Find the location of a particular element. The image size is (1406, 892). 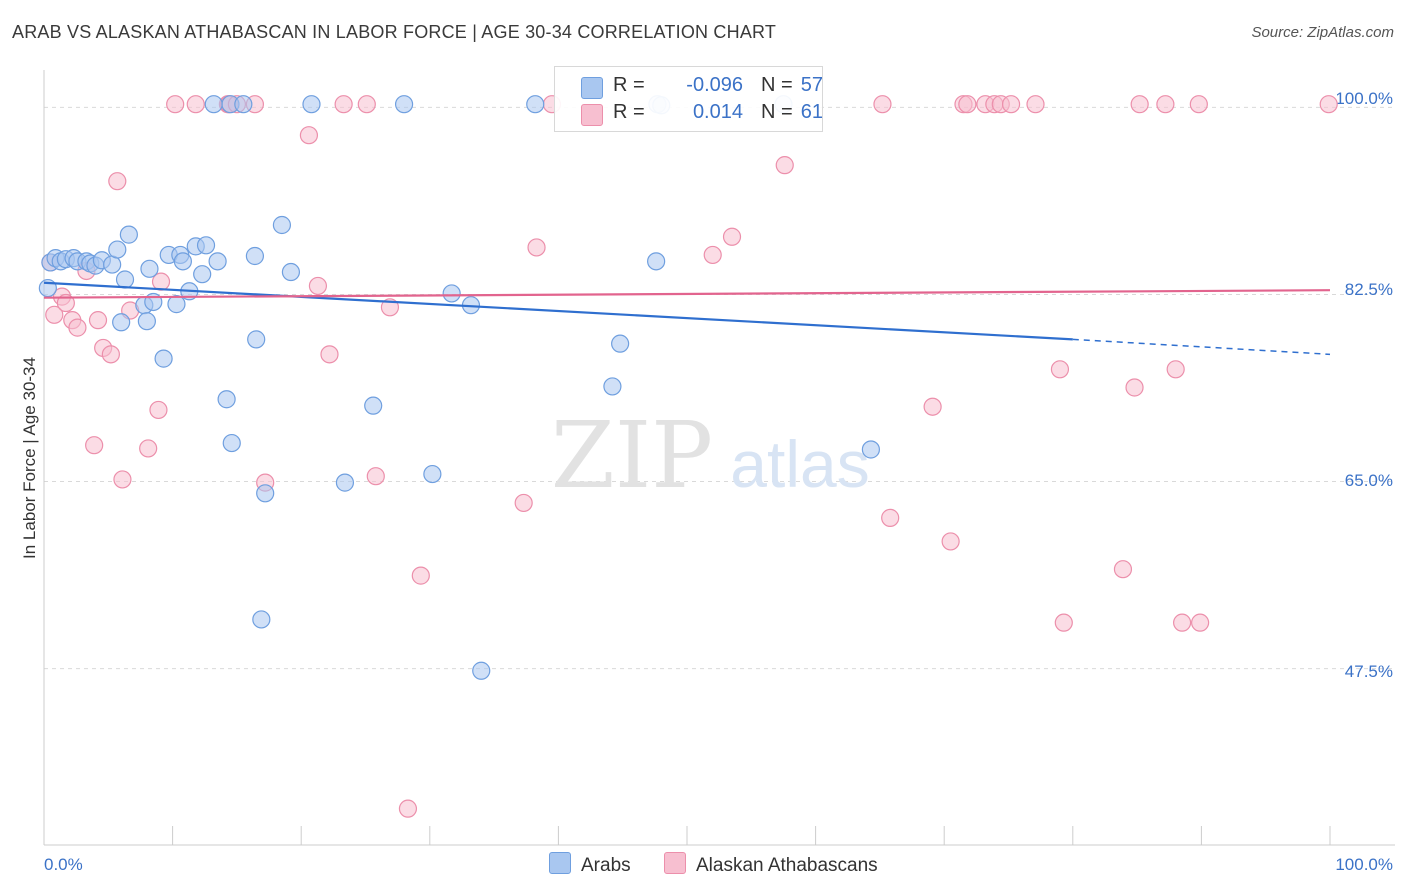

x-tick-label-right: 100.0% is located at coordinates (1364, 864).